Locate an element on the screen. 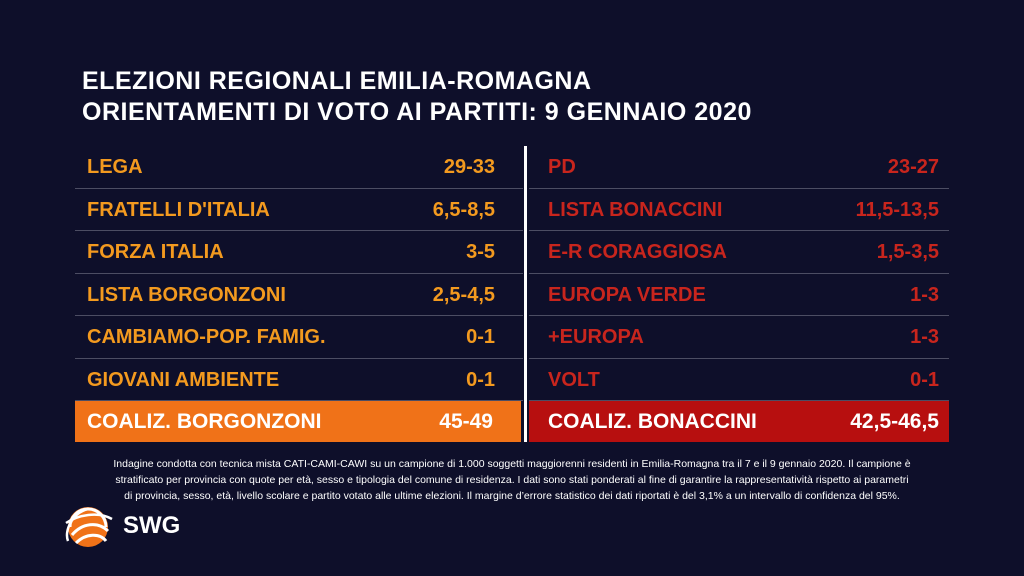 This screenshot has width=1024, height=576. vote-range: 3-5 is located at coordinates (480, 252).